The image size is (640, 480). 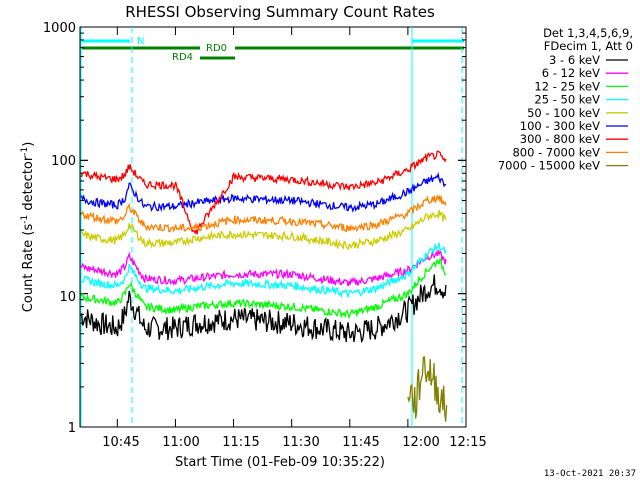 I want to click on n-annotation-label: N, so click(x=140, y=41).